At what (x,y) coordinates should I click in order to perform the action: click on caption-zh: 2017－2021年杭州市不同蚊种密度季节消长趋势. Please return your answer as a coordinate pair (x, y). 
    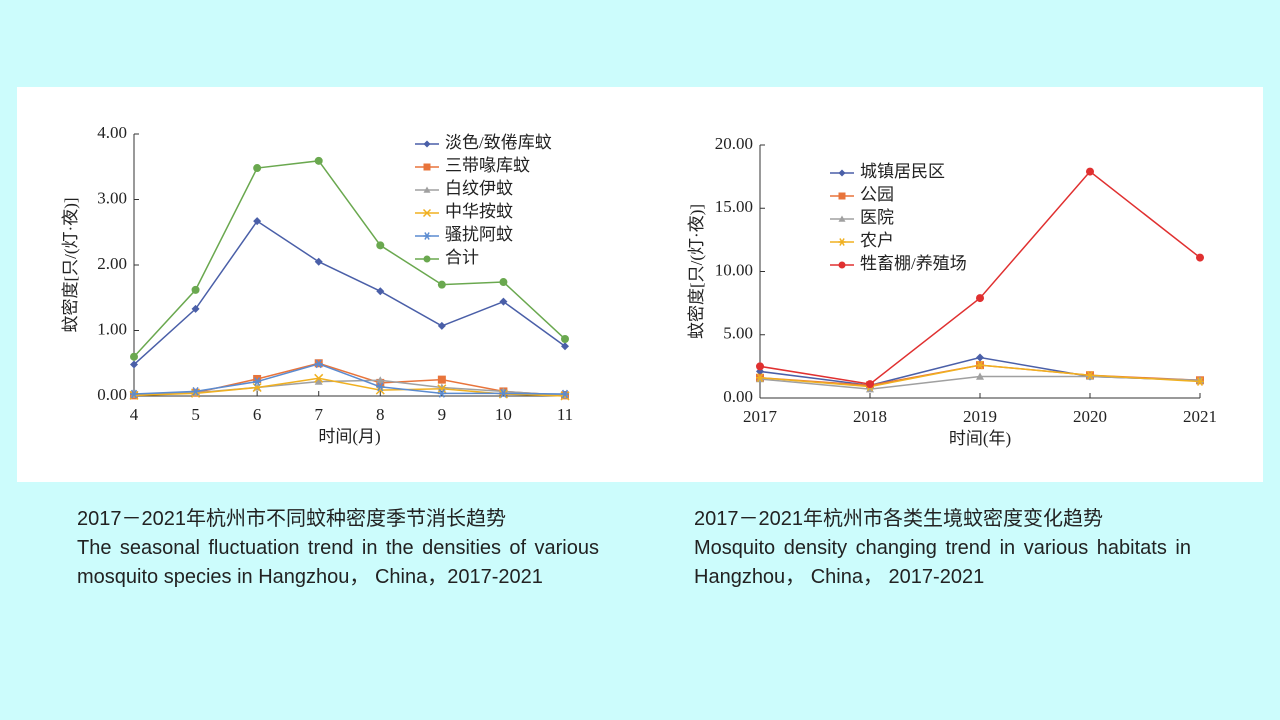
    Looking at the image, I should click on (291, 519).